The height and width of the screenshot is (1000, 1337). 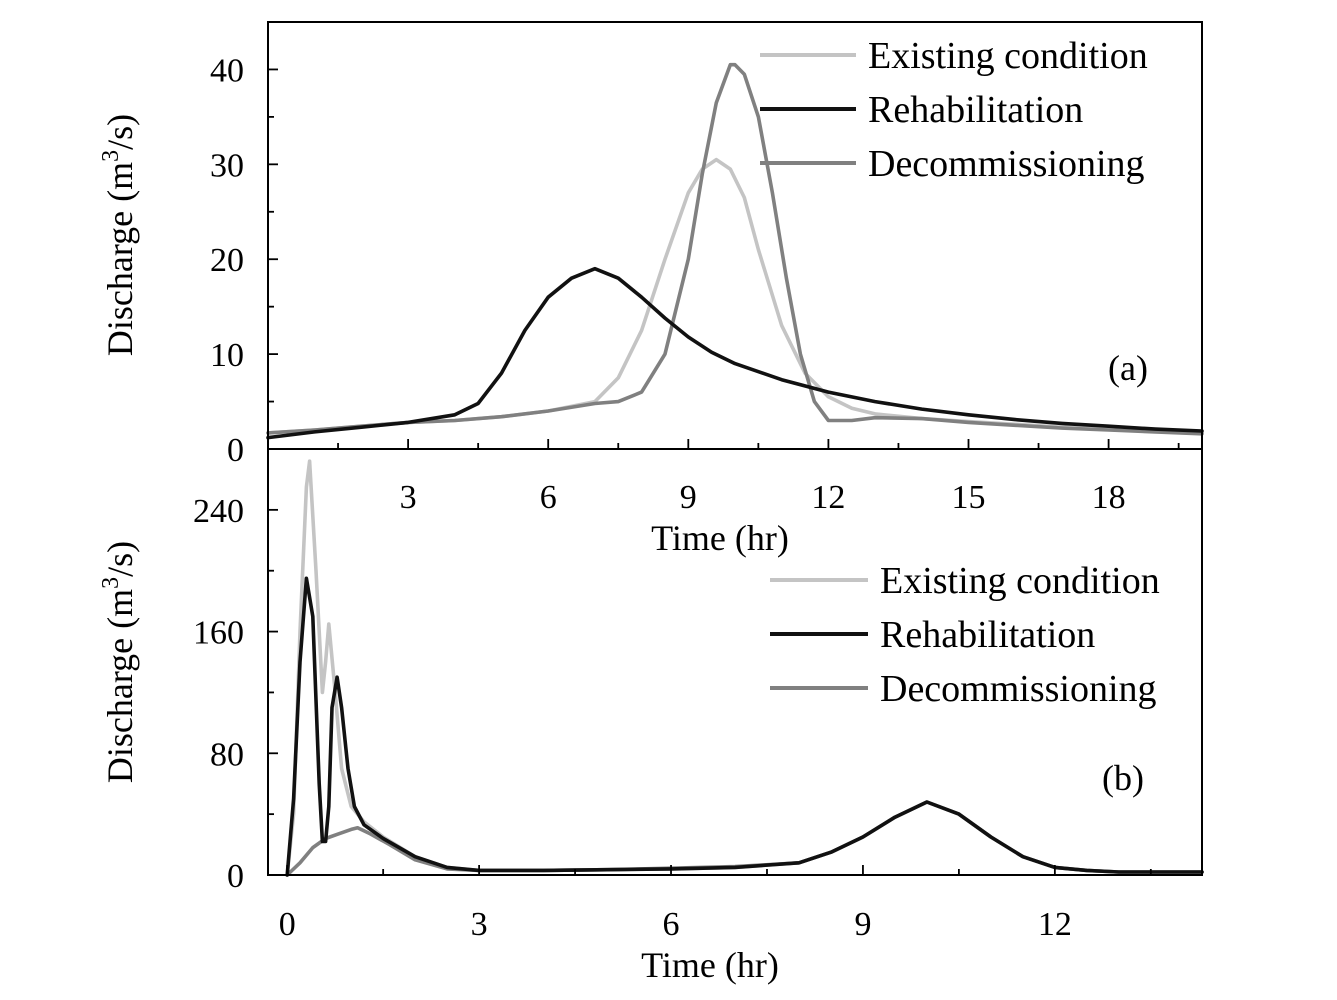 I want to click on panel-a-y-axis-title-main: Discharge (m, so click(x=120, y=259).